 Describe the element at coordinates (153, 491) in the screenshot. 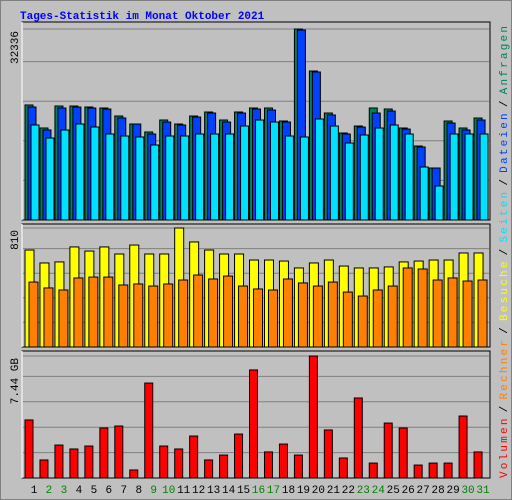

I see `x-tick-label: 9` at that location.